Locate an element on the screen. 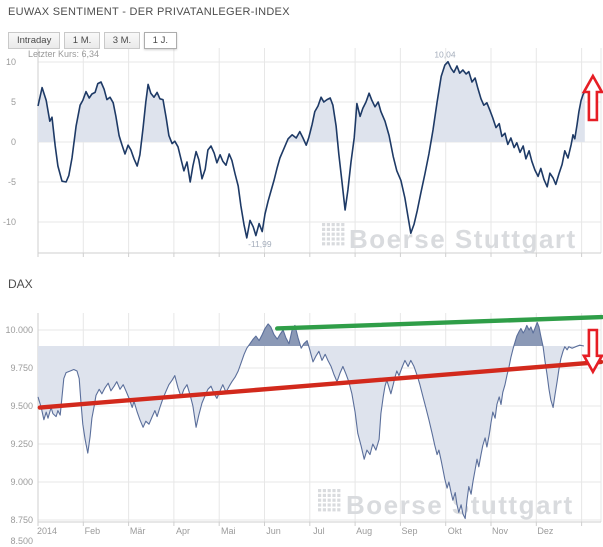  dax-x-axis-label: Aug is located at coordinates (364, 531).